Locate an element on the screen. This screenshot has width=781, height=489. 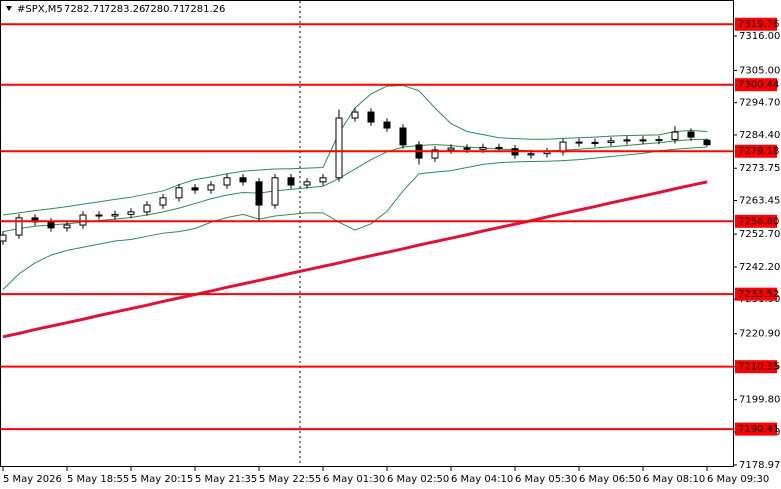
y-tick-label: 7178.97 is located at coordinates (759, 465).